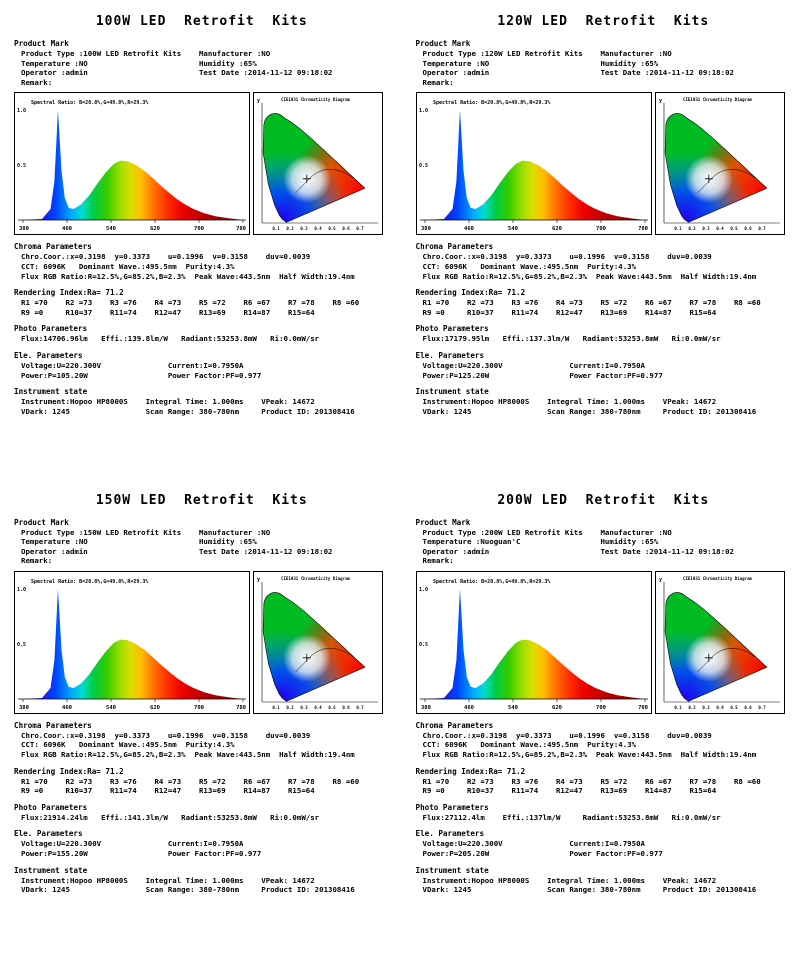  What do you see at coordinates (37, 82) in the screenshot?
I see `product-mark-line: Remark:` at bounding box center [37, 82].